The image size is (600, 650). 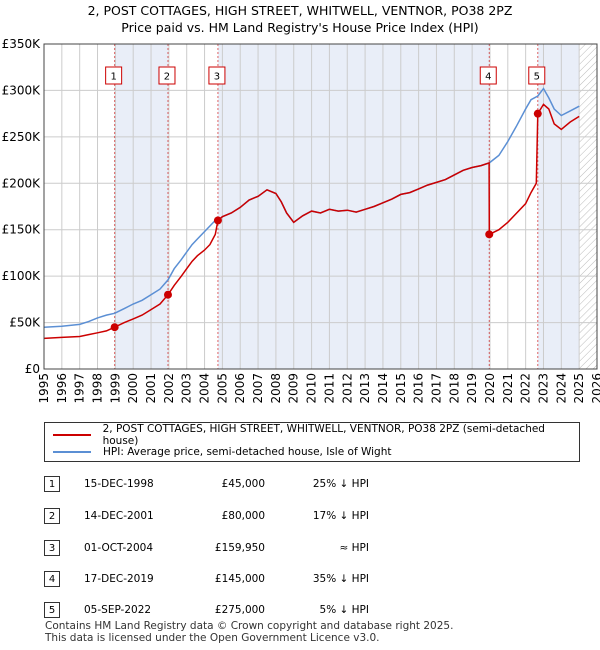 I want to click on x-tick-label: 2025, so click(x=579, y=388).